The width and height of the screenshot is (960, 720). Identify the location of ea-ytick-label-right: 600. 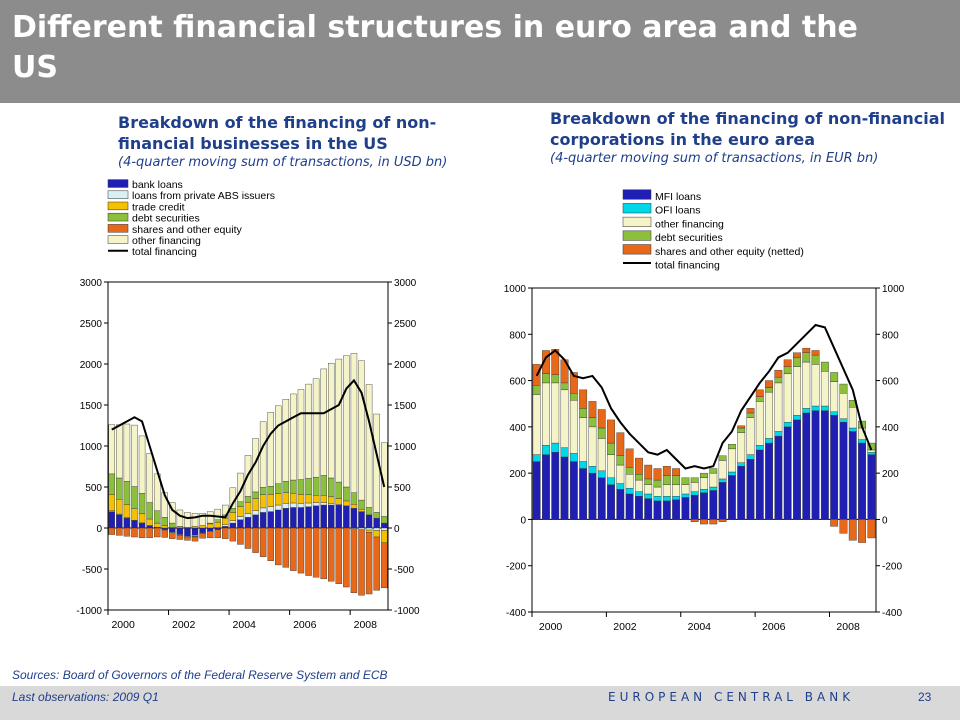
(890, 382).